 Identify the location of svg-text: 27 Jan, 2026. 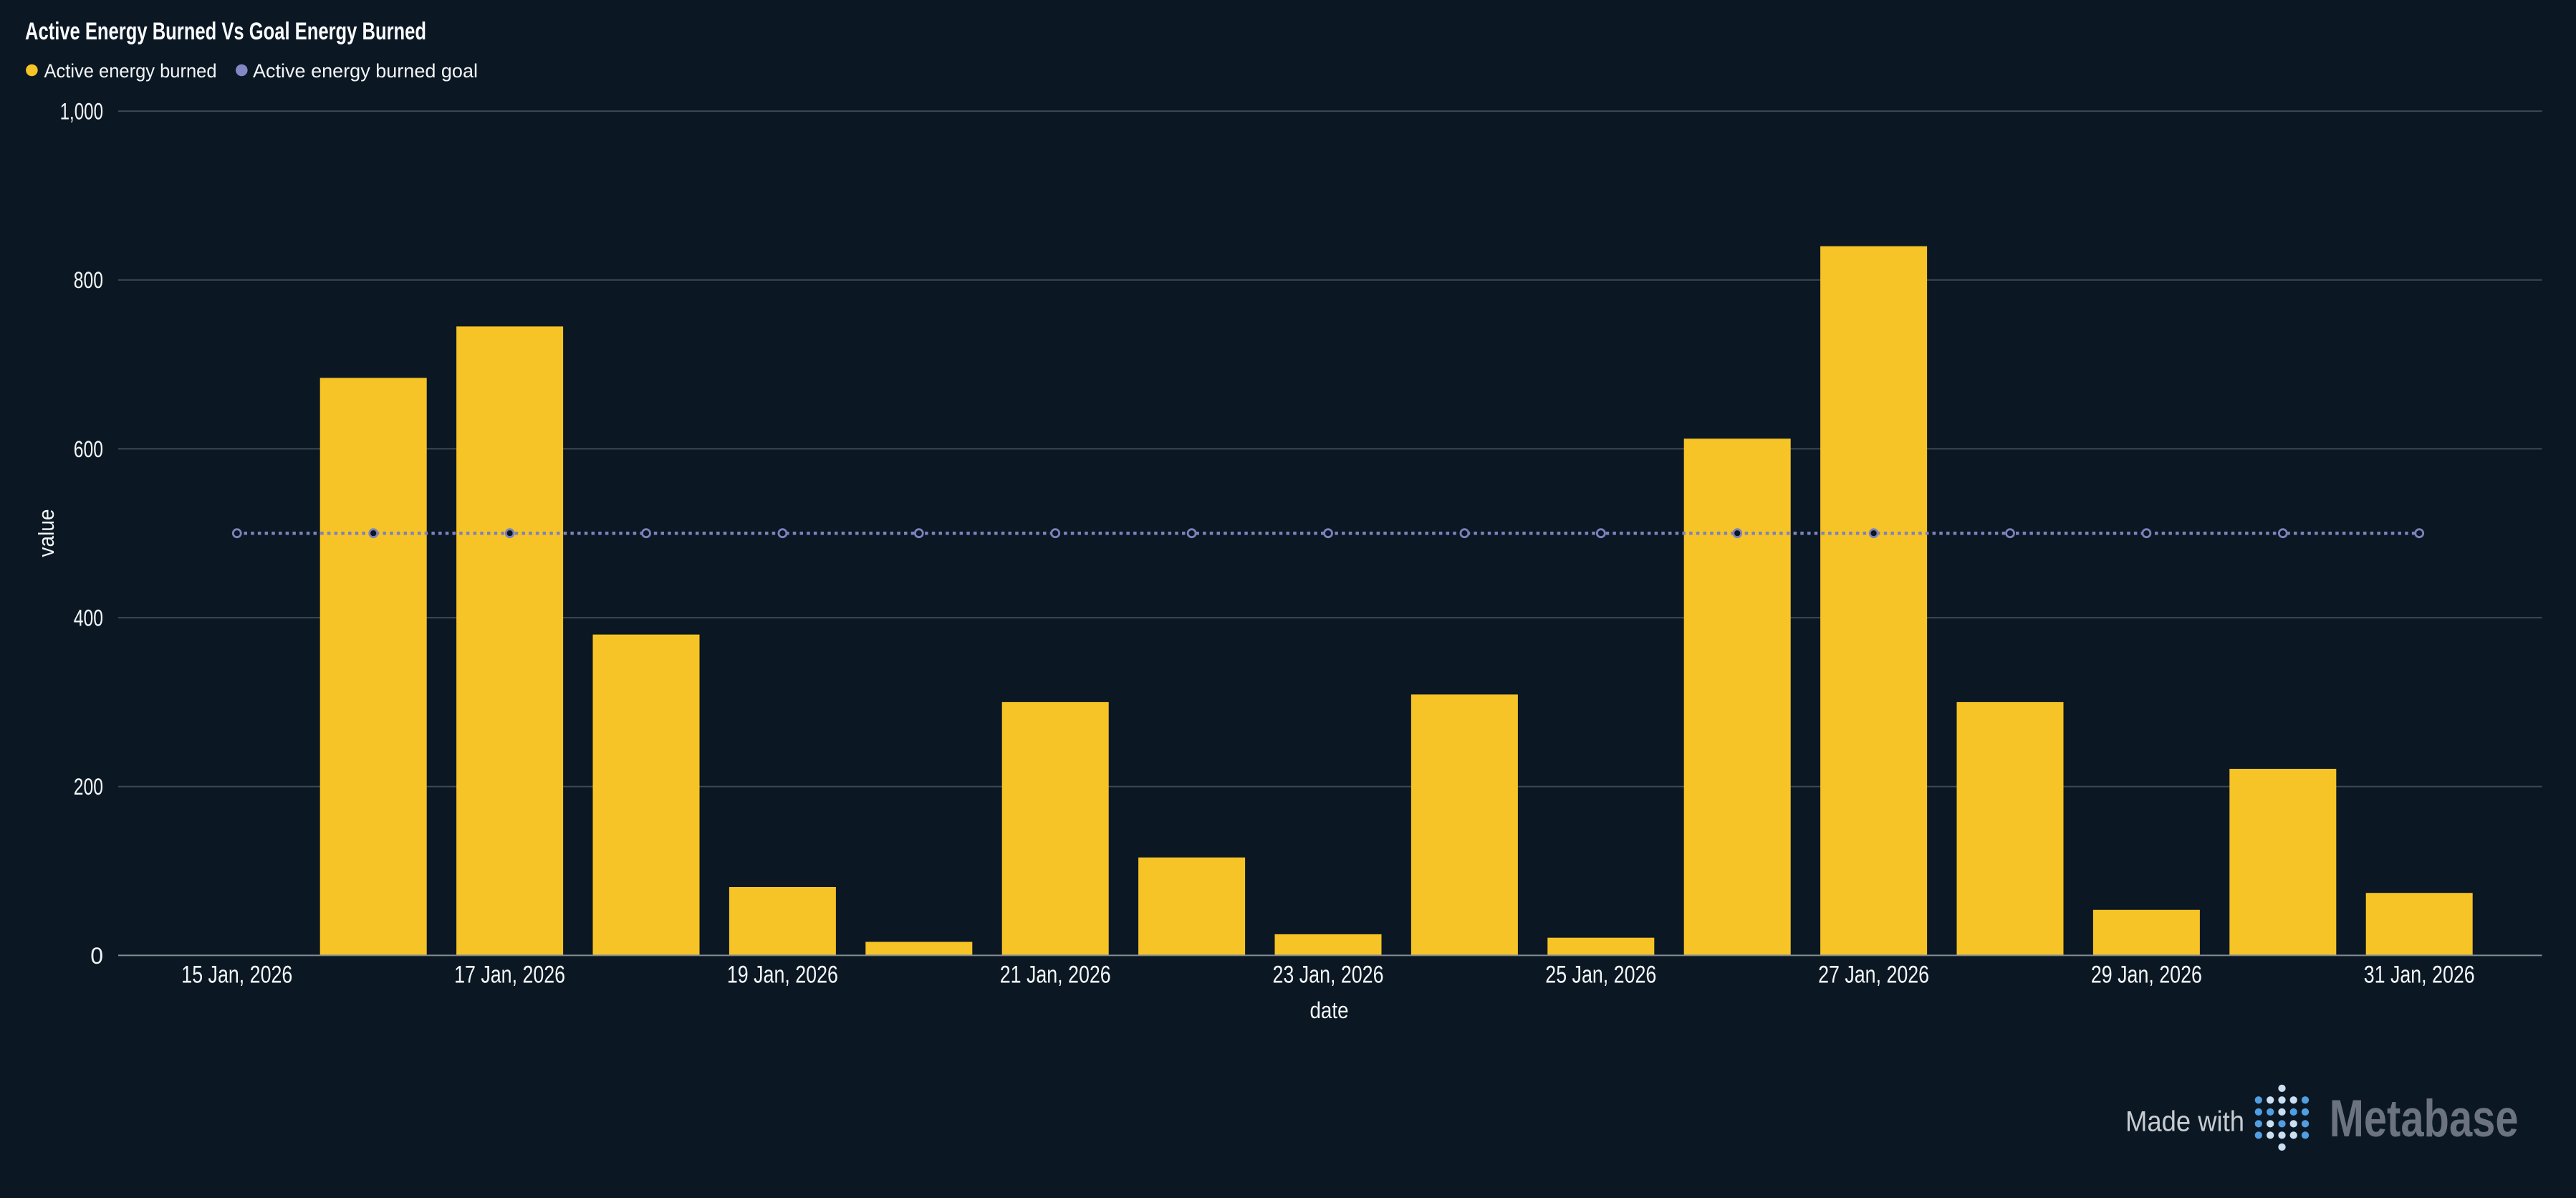
(1874, 975).